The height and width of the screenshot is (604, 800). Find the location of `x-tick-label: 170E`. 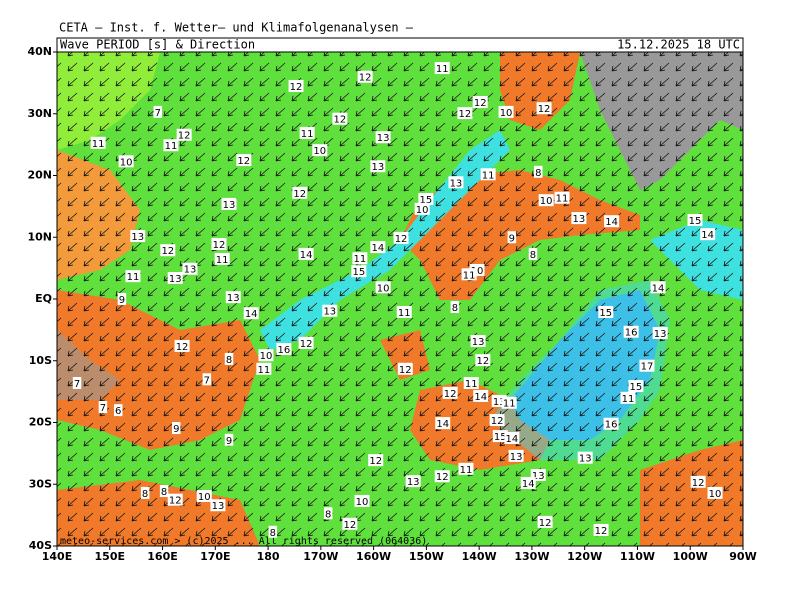

x-tick-label: 170E is located at coordinates (215, 556).